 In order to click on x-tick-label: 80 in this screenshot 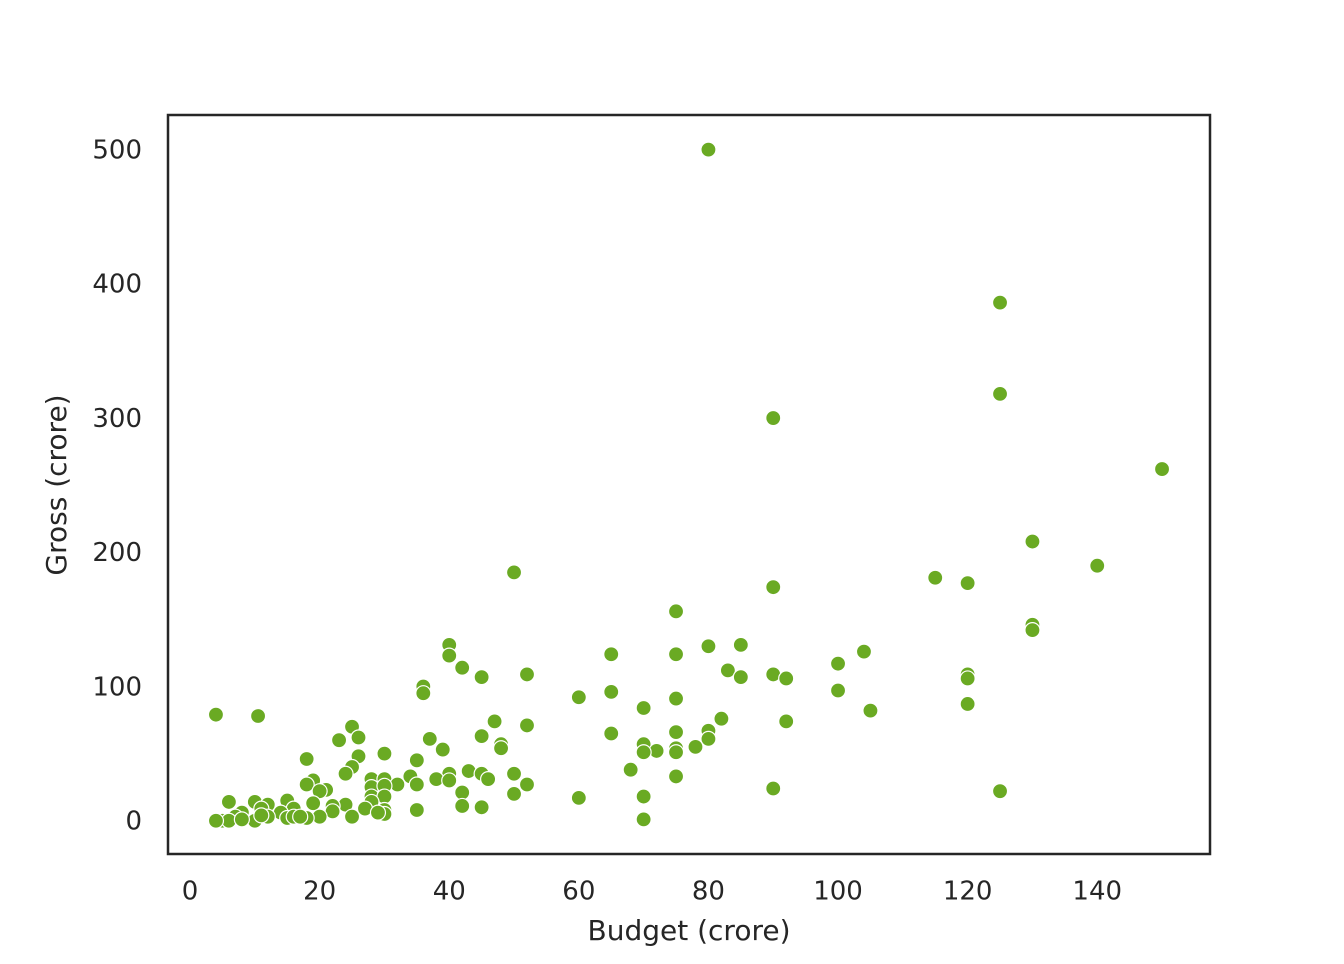, I will do `click(708, 892)`.